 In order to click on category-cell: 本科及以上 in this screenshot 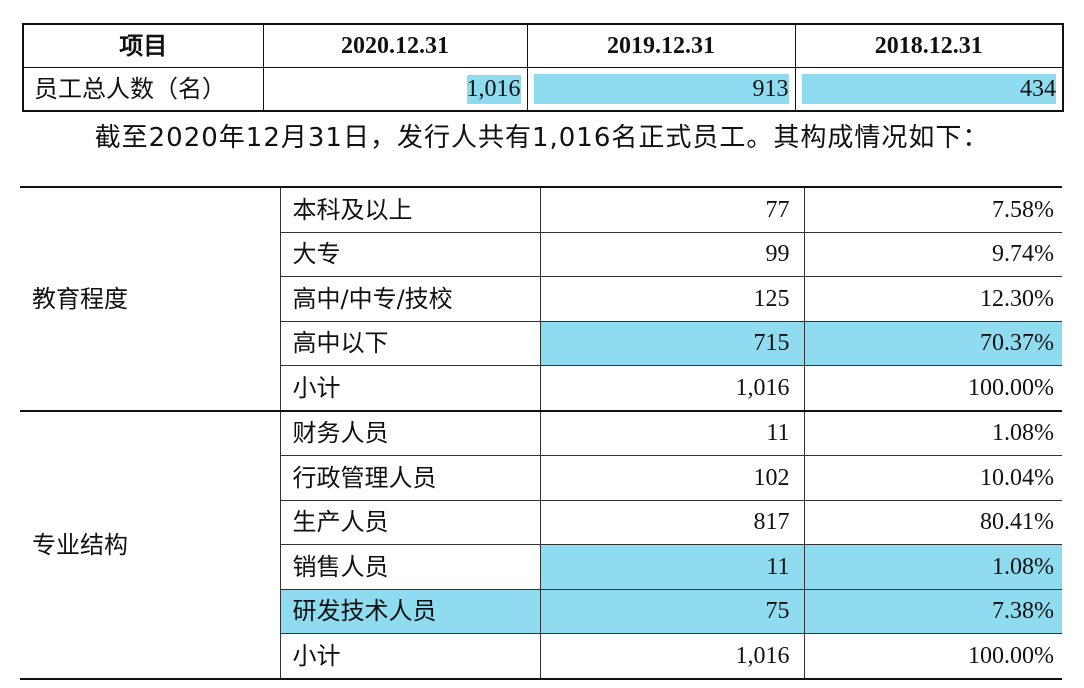, I will do `click(410, 210)`.